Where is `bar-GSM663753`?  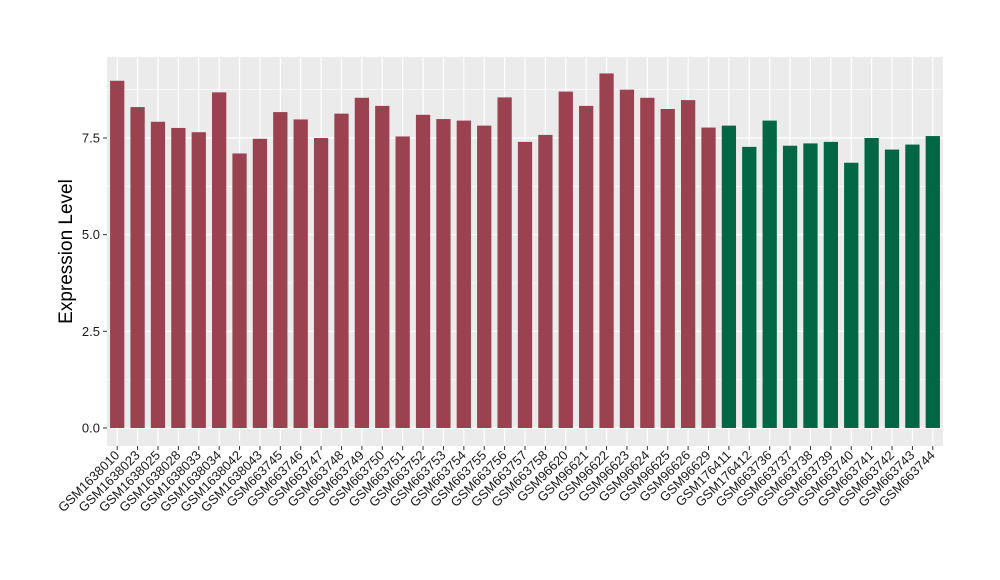 bar-GSM663753 is located at coordinates (443, 273).